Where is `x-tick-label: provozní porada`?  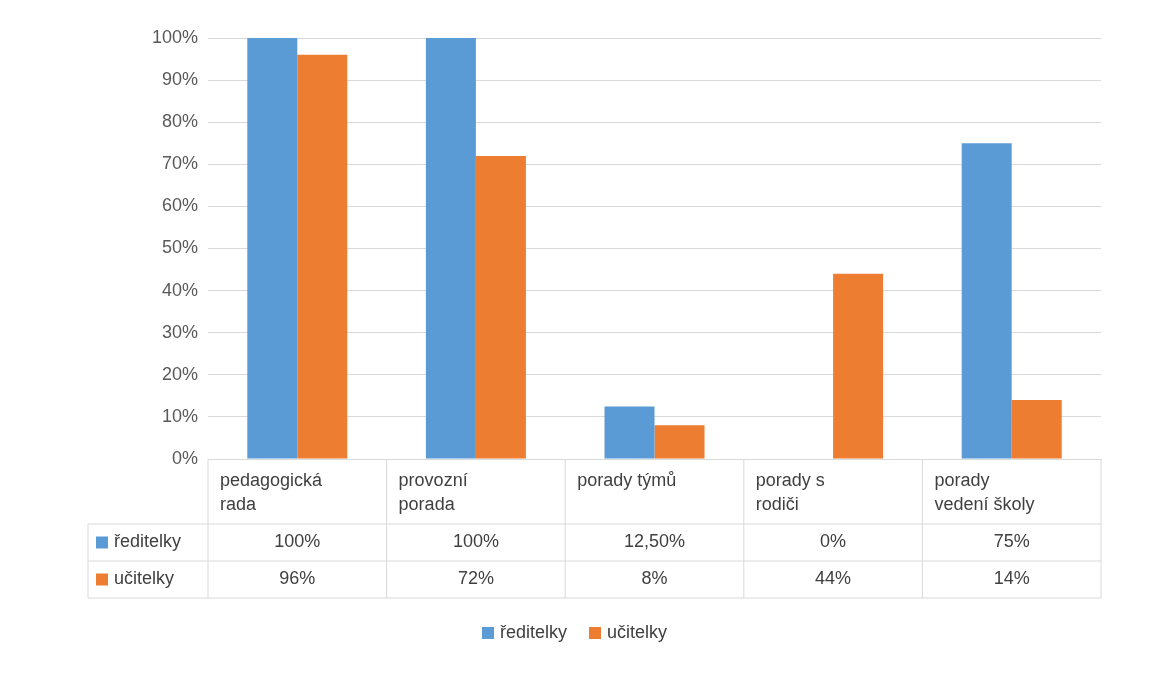
x-tick-label: provozní porada is located at coordinates (433, 491).